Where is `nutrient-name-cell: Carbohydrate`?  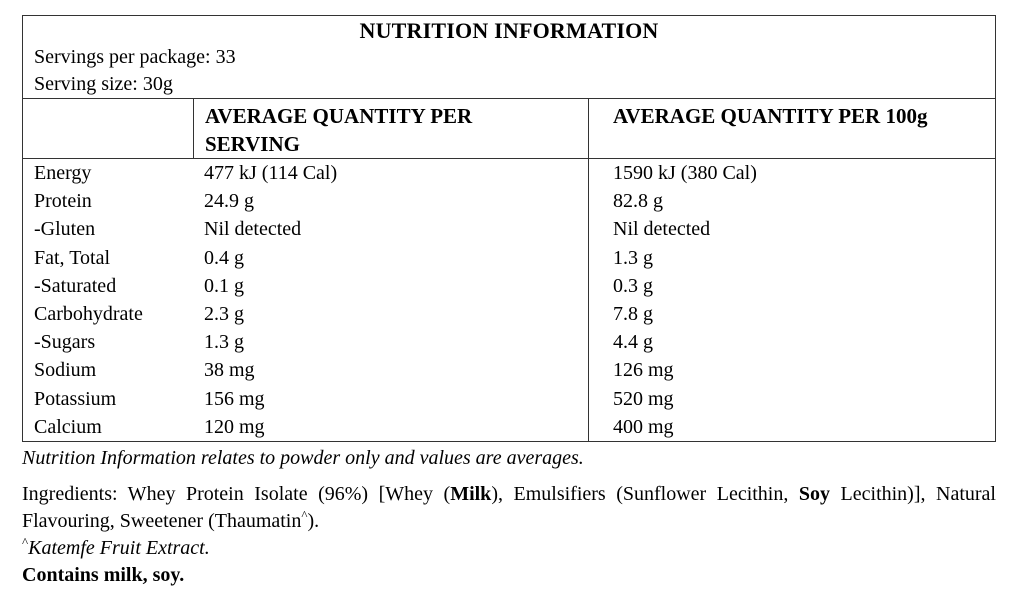
nutrient-name-cell: Carbohydrate is located at coordinates (88, 313).